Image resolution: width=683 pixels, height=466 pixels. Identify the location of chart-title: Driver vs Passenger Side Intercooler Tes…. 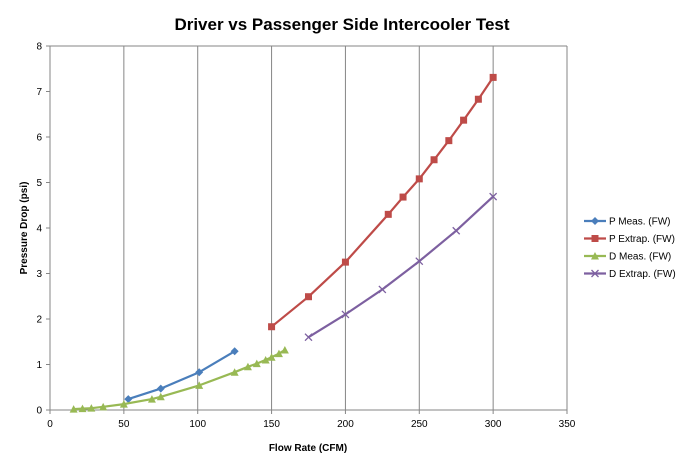
(341, 24).